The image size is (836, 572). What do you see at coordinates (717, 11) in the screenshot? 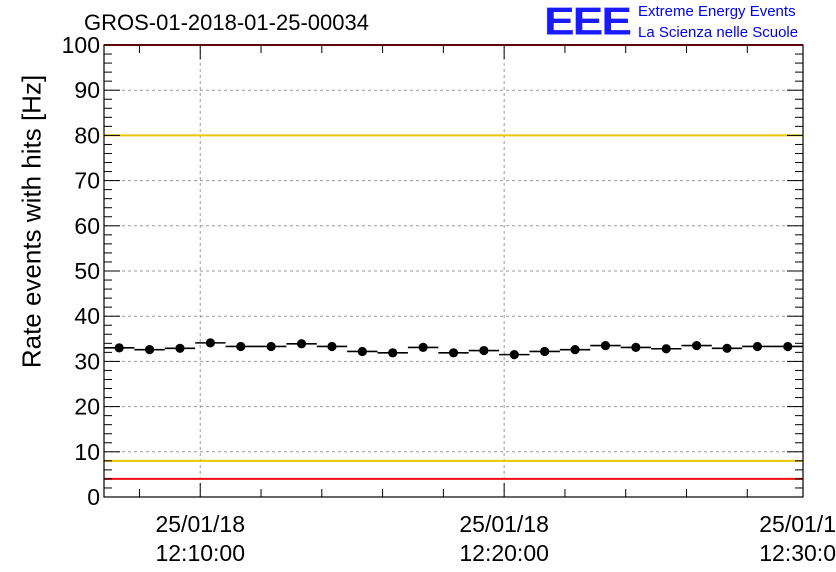
I see `logo-line-1: Extreme Energy Events` at bounding box center [717, 11].